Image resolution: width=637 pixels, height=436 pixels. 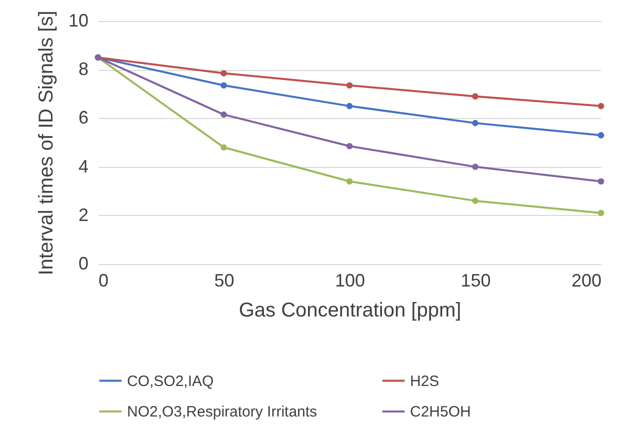 I want to click on x-tick-label: 50, so click(x=224, y=280).